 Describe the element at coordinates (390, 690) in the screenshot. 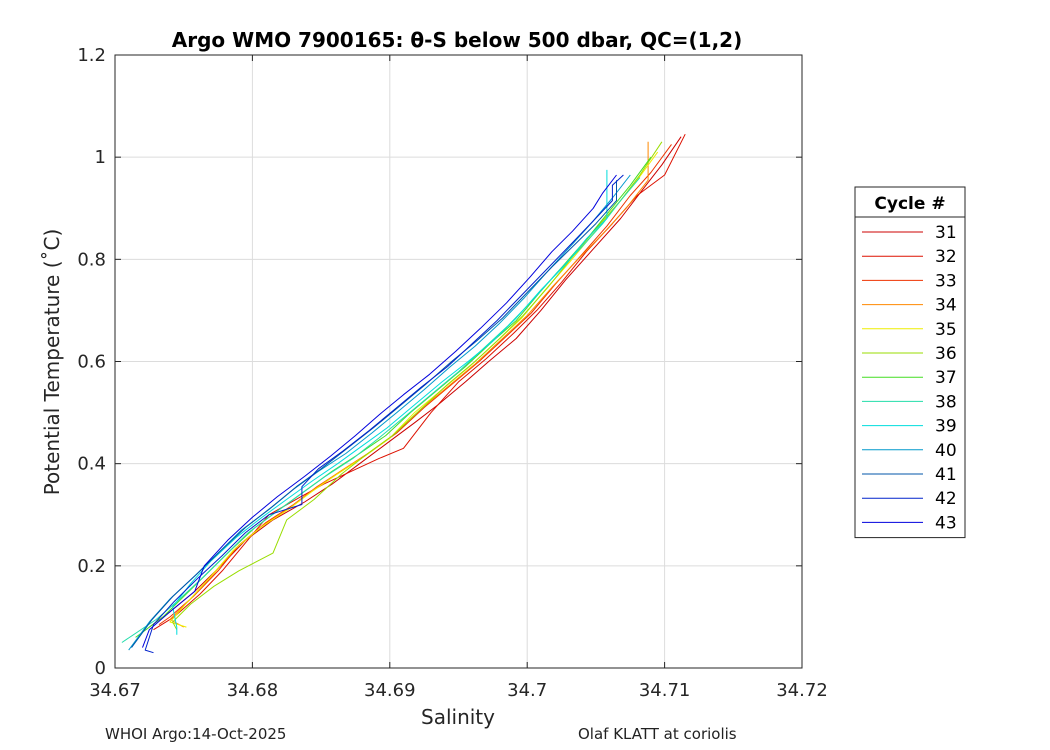

I see `x-tick-label: 34.69` at that location.